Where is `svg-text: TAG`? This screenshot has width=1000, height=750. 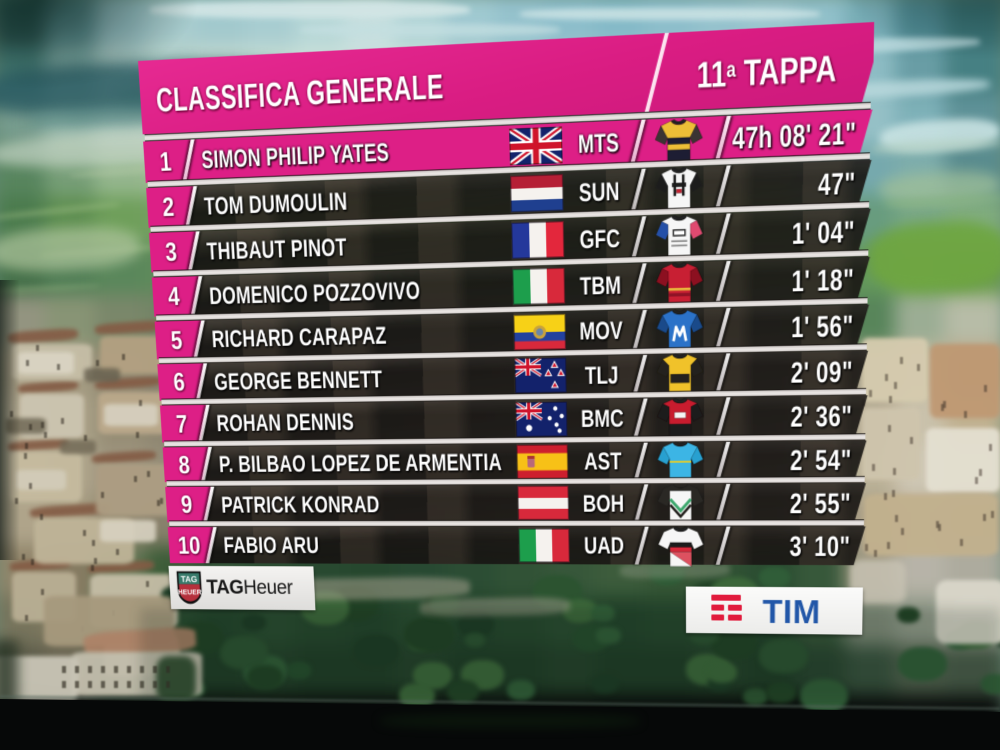 svg-text: TAG is located at coordinates (189, 579).